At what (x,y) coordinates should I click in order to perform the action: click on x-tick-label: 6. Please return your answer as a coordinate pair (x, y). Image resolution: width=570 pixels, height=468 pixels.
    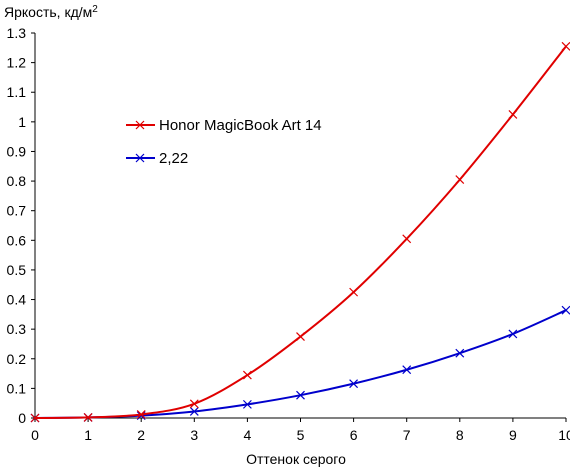
    Looking at the image, I should click on (354, 435).